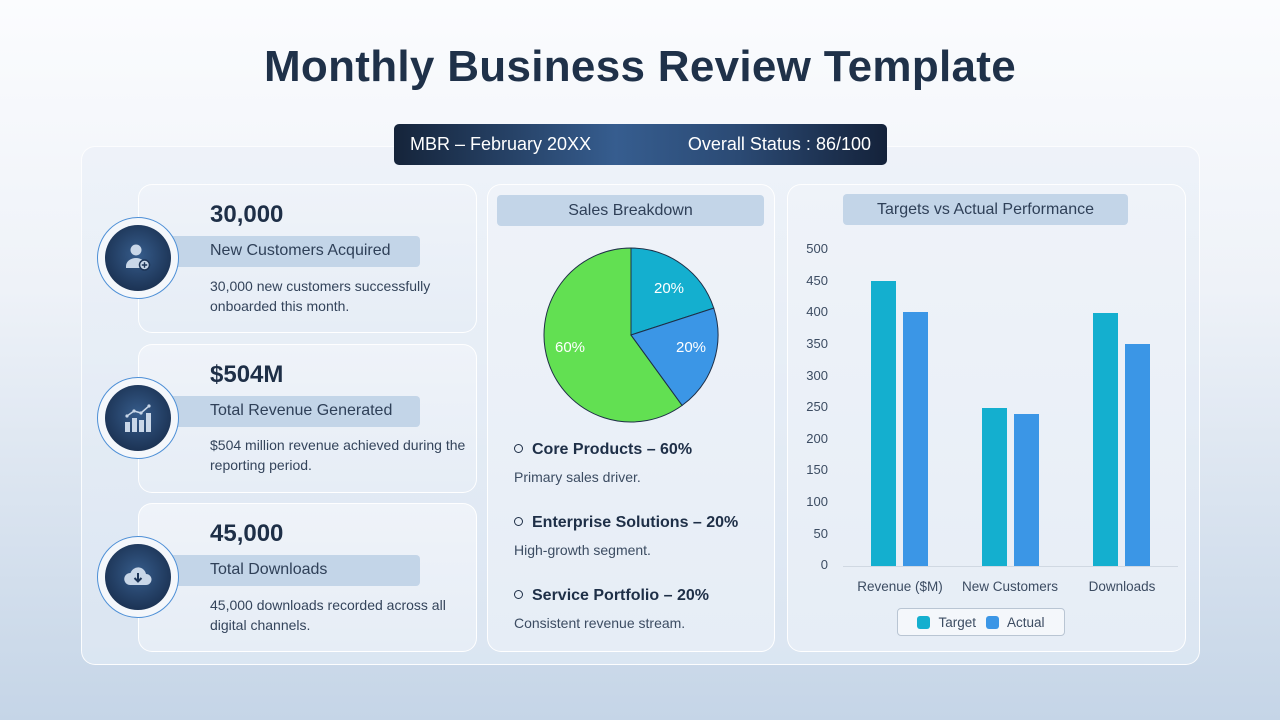 The image size is (1280, 720). What do you see at coordinates (582, 550) in the screenshot?
I see `sales-item-desc: High-growth segment.` at bounding box center [582, 550].